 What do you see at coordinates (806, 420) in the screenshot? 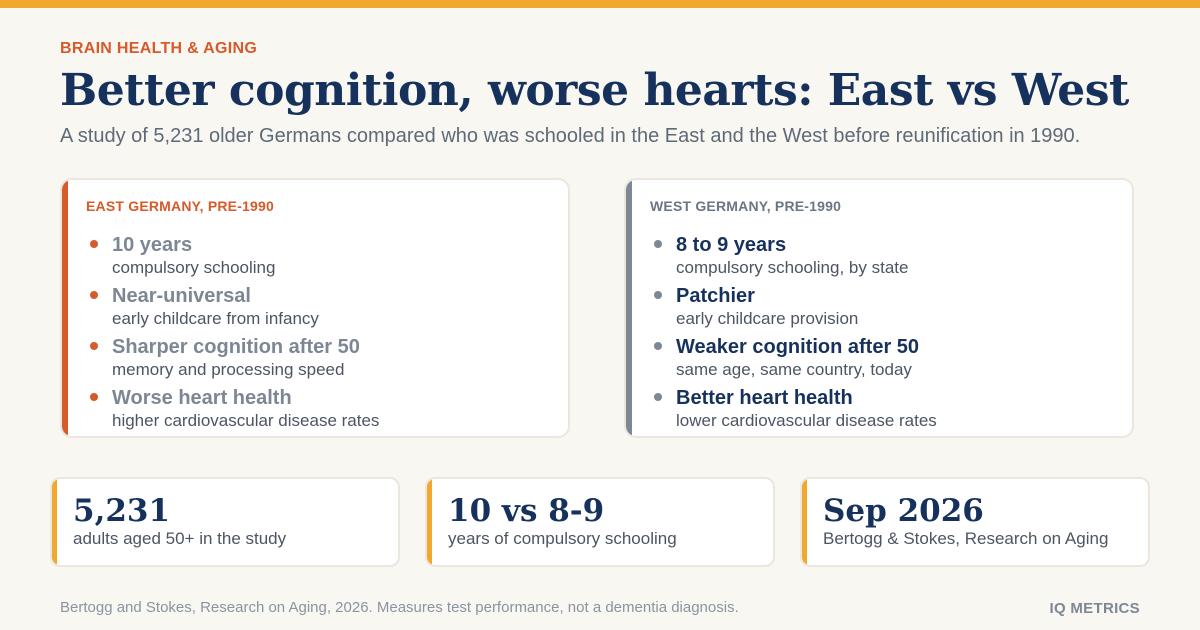
I see `item-subtitle: lower cardiovascular disease rates` at bounding box center [806, 420].